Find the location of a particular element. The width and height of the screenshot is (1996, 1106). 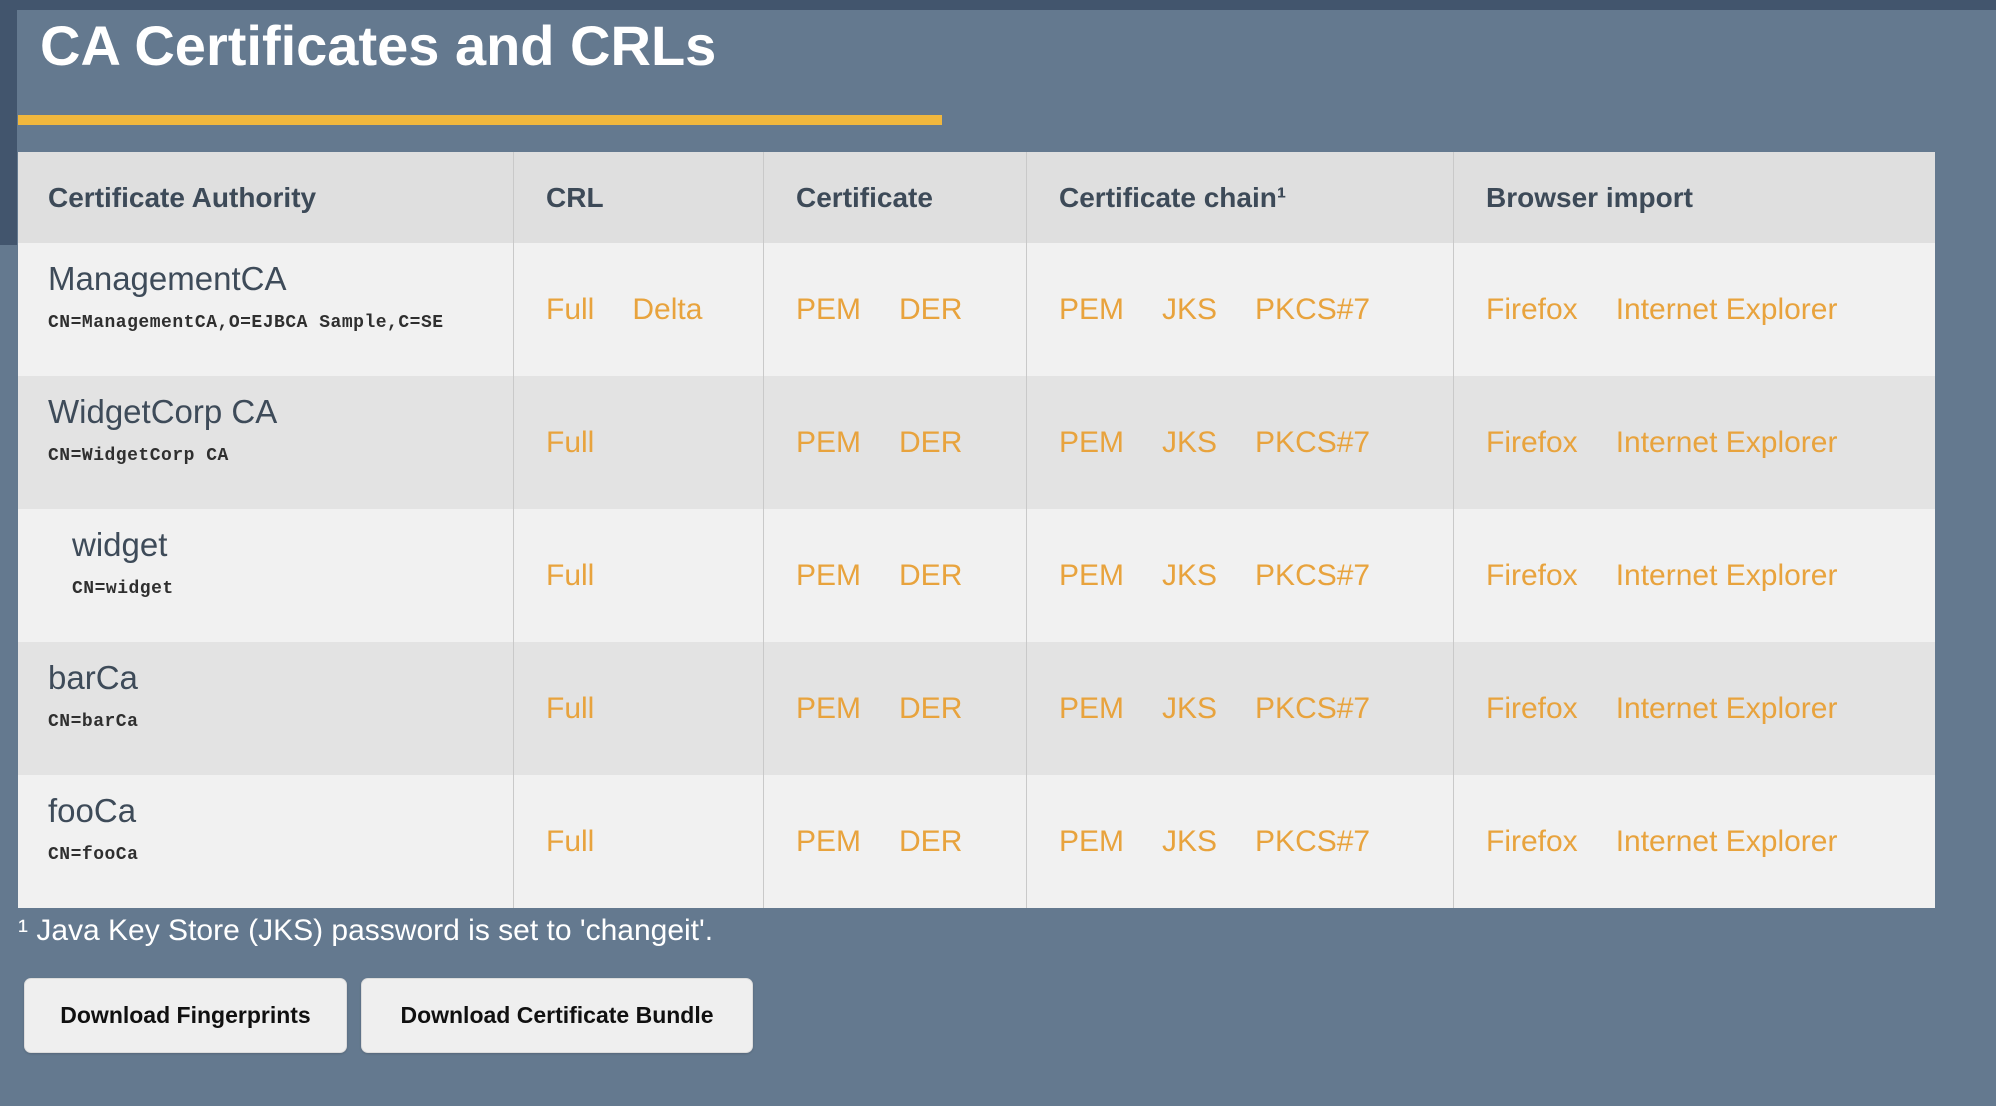

ca-name: ManagementCA is located at coordinates (167, 278).